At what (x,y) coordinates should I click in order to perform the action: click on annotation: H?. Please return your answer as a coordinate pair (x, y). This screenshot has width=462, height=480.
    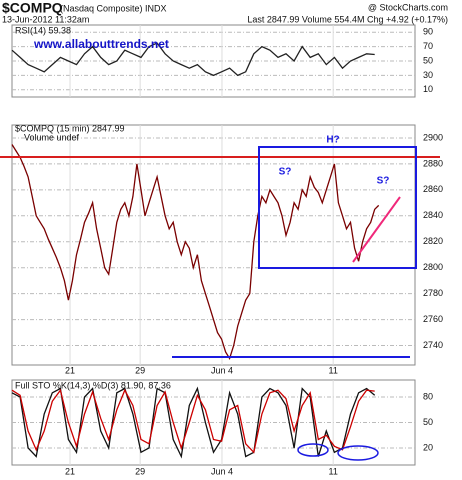
    Looking at the image, I should click on (332, 140).